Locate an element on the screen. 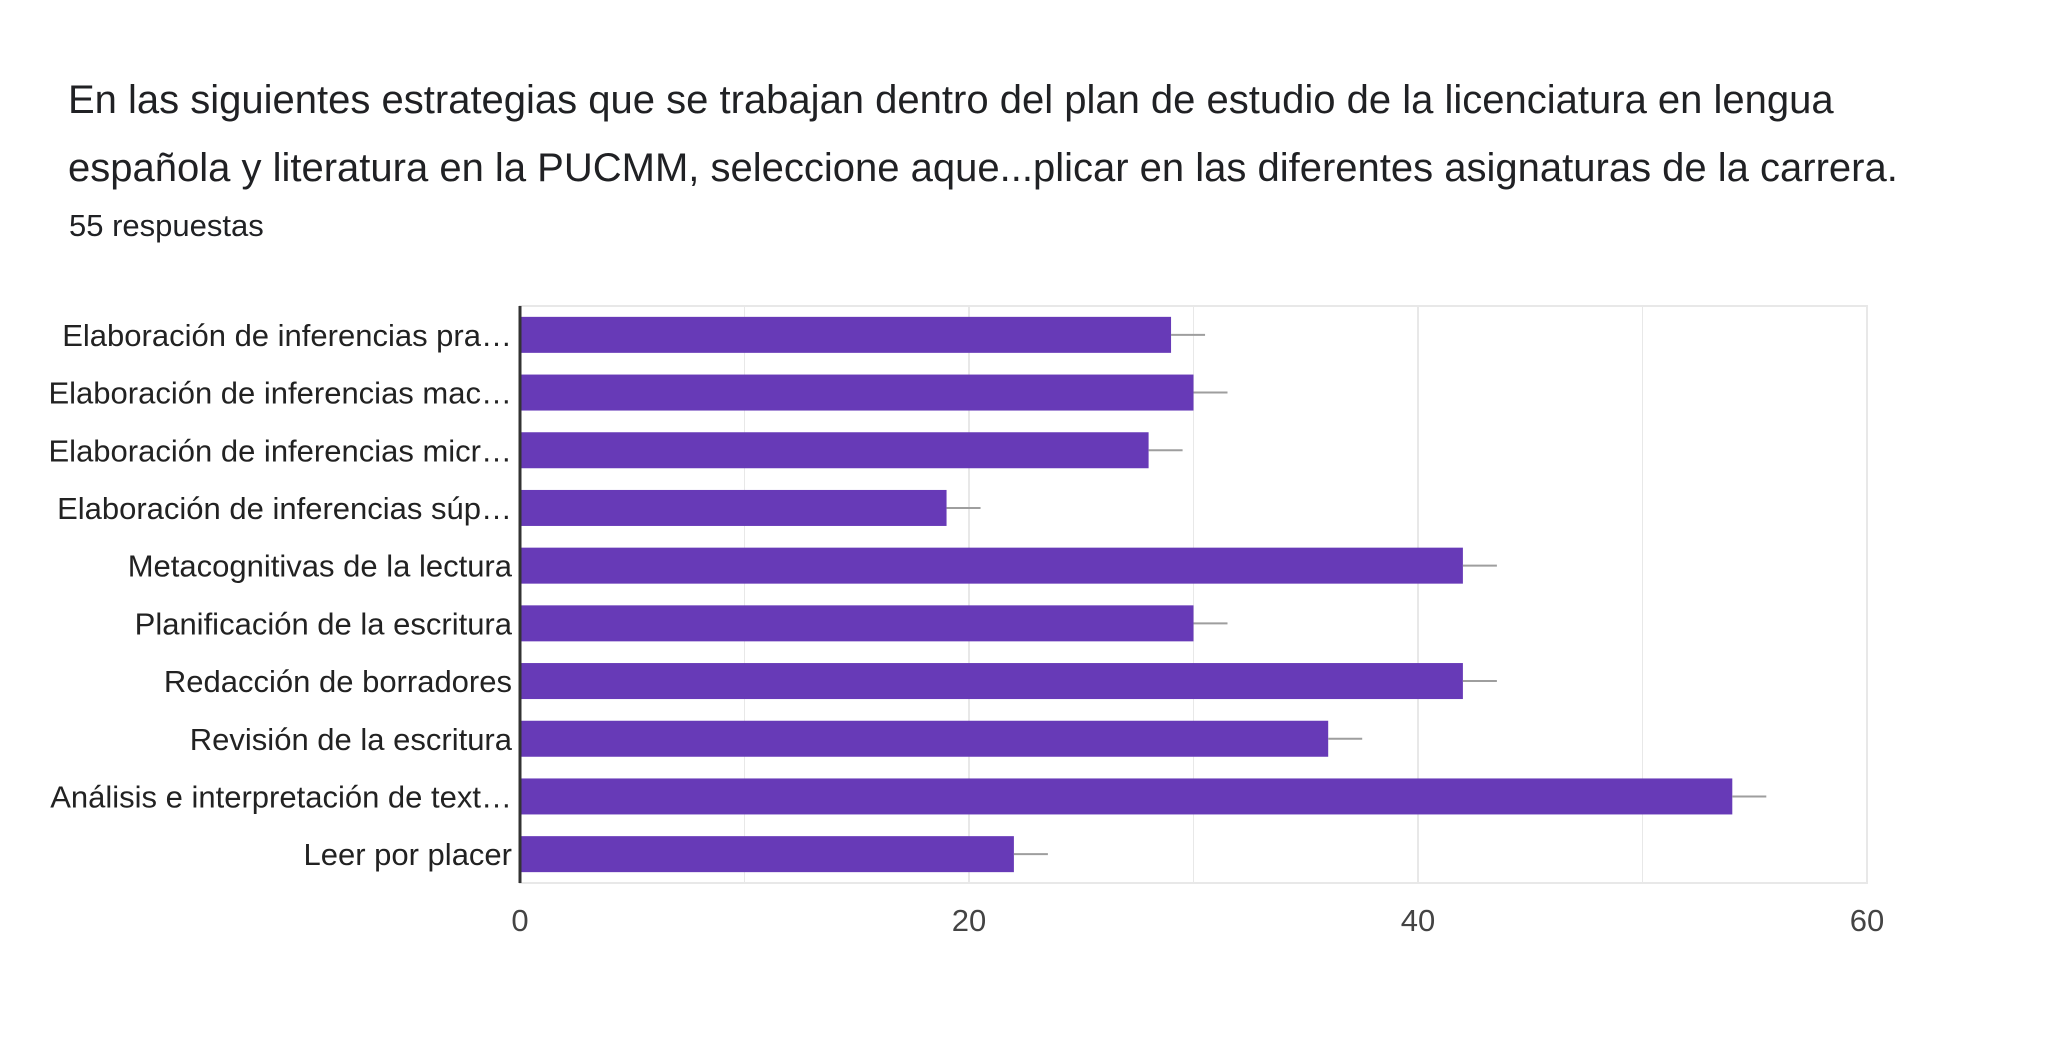 This screenshot has width=2048, height=1041. category-label: Metacognitivas de la lectura is located at coordinates (320, 566).